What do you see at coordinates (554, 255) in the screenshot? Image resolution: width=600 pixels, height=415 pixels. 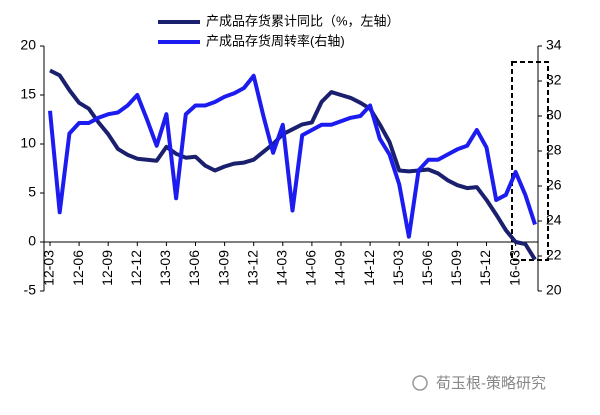 I see `y2-tick-label: 22` at bounding box center [554, 255].